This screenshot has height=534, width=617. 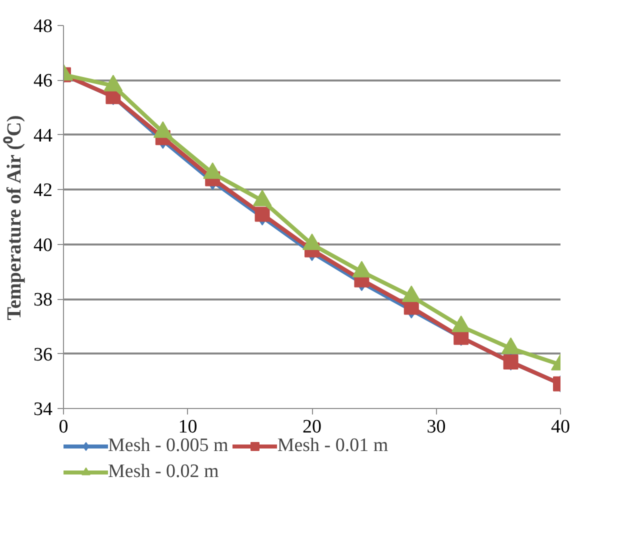 I want to click on y-tick-label: 40, so click(x=43, y=245).